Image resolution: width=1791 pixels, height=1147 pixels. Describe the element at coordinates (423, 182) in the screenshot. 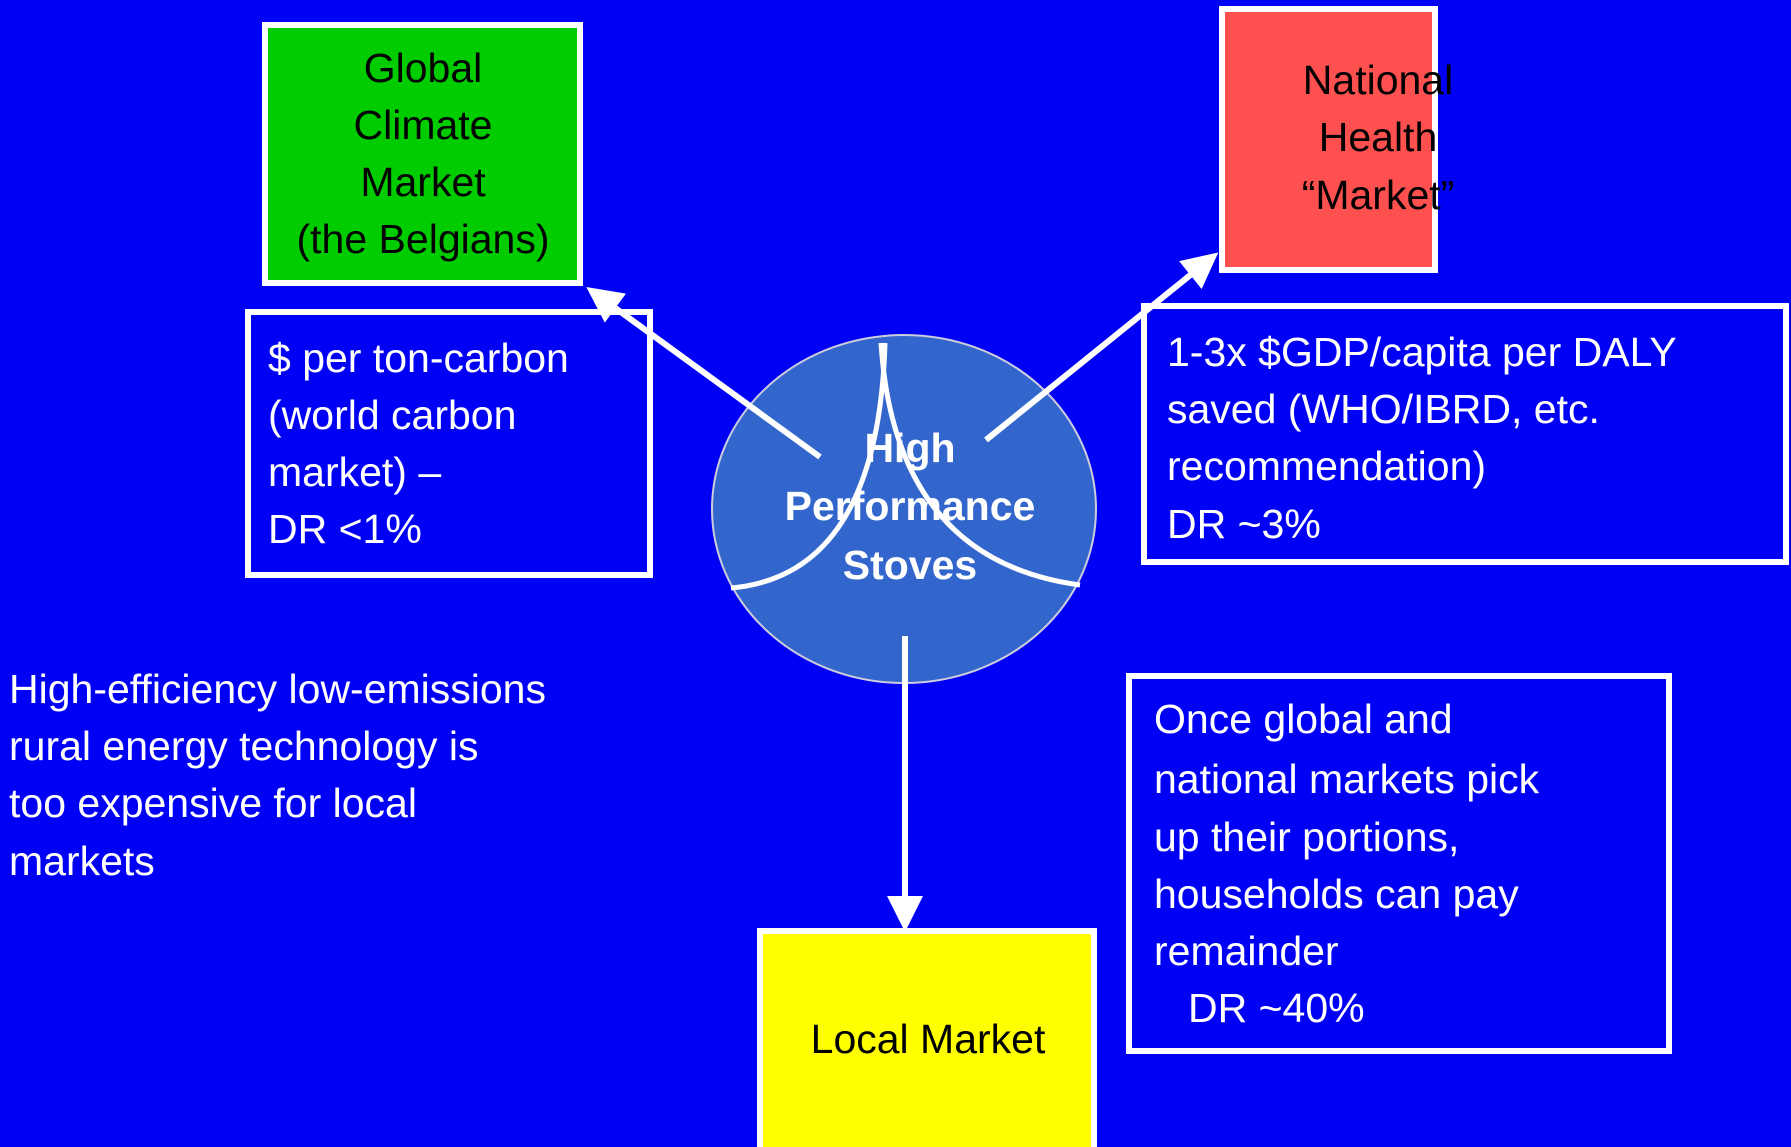

I see `global-label: Market` at that location.